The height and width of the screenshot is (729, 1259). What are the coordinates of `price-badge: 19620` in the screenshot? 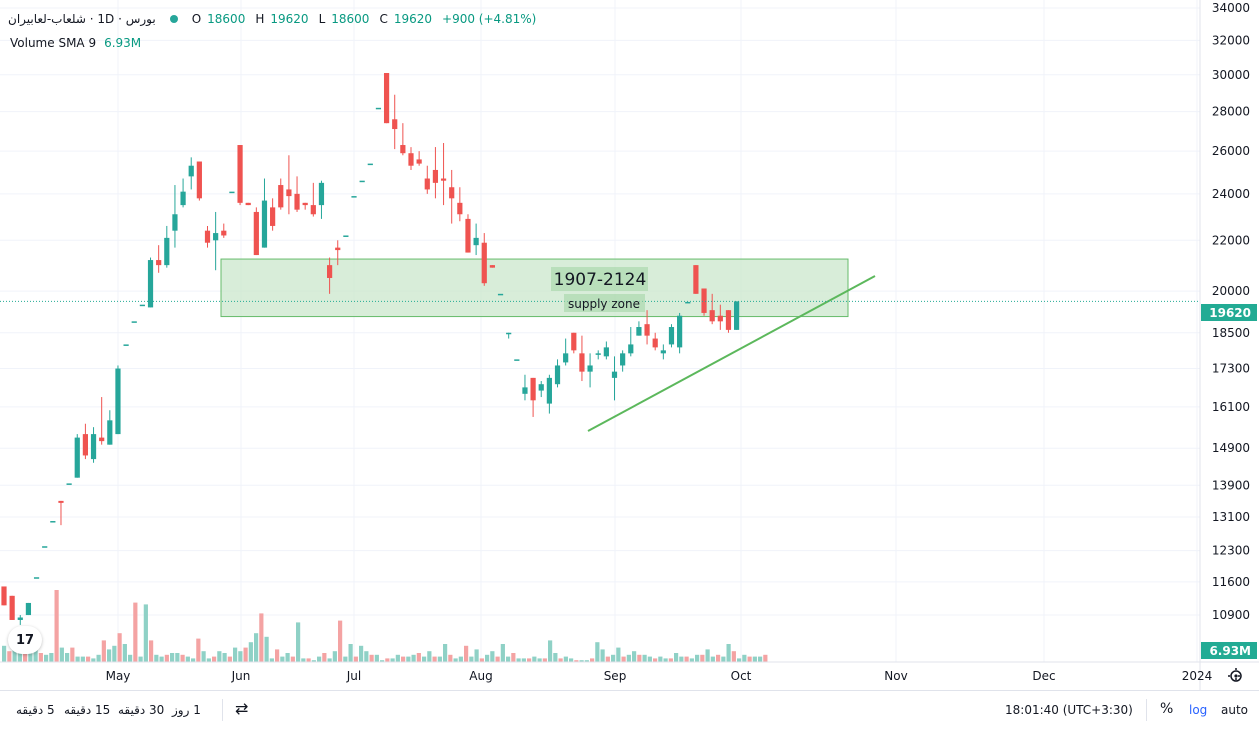 It's located at (1229, 312).